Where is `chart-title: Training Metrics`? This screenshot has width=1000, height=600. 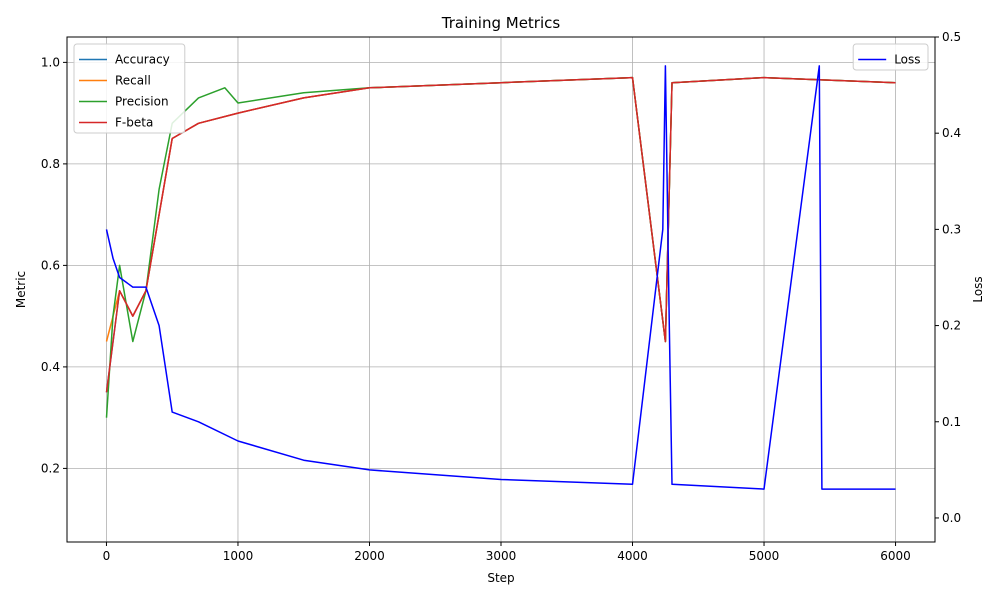 chart-title: Training Metrics is located at coordinates (501, 23).